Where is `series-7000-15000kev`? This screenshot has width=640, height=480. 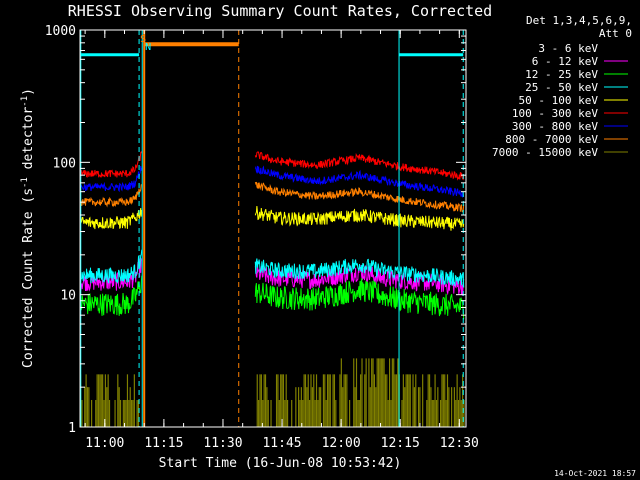 series-7000-15000kev is located at coordinates (272, 392).